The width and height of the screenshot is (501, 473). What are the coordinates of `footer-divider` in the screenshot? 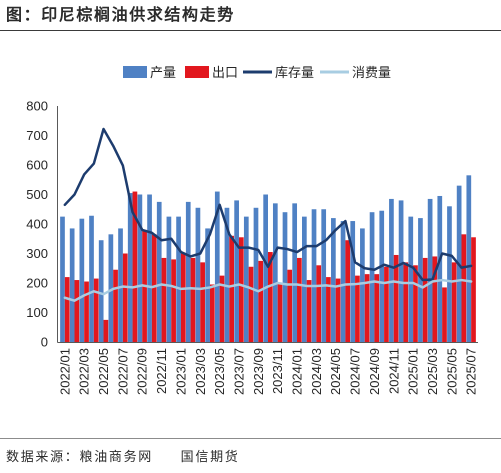 It's located at (250, 438).